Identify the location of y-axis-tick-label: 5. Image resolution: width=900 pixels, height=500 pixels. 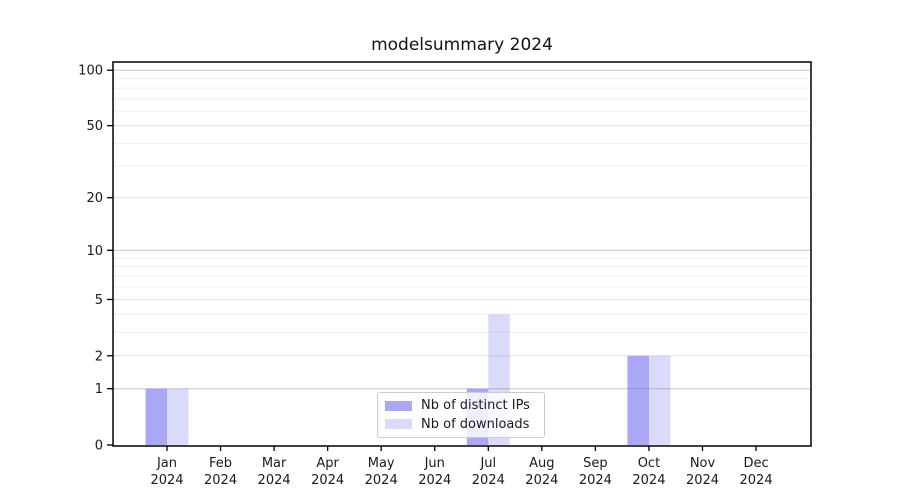
(99, 300).